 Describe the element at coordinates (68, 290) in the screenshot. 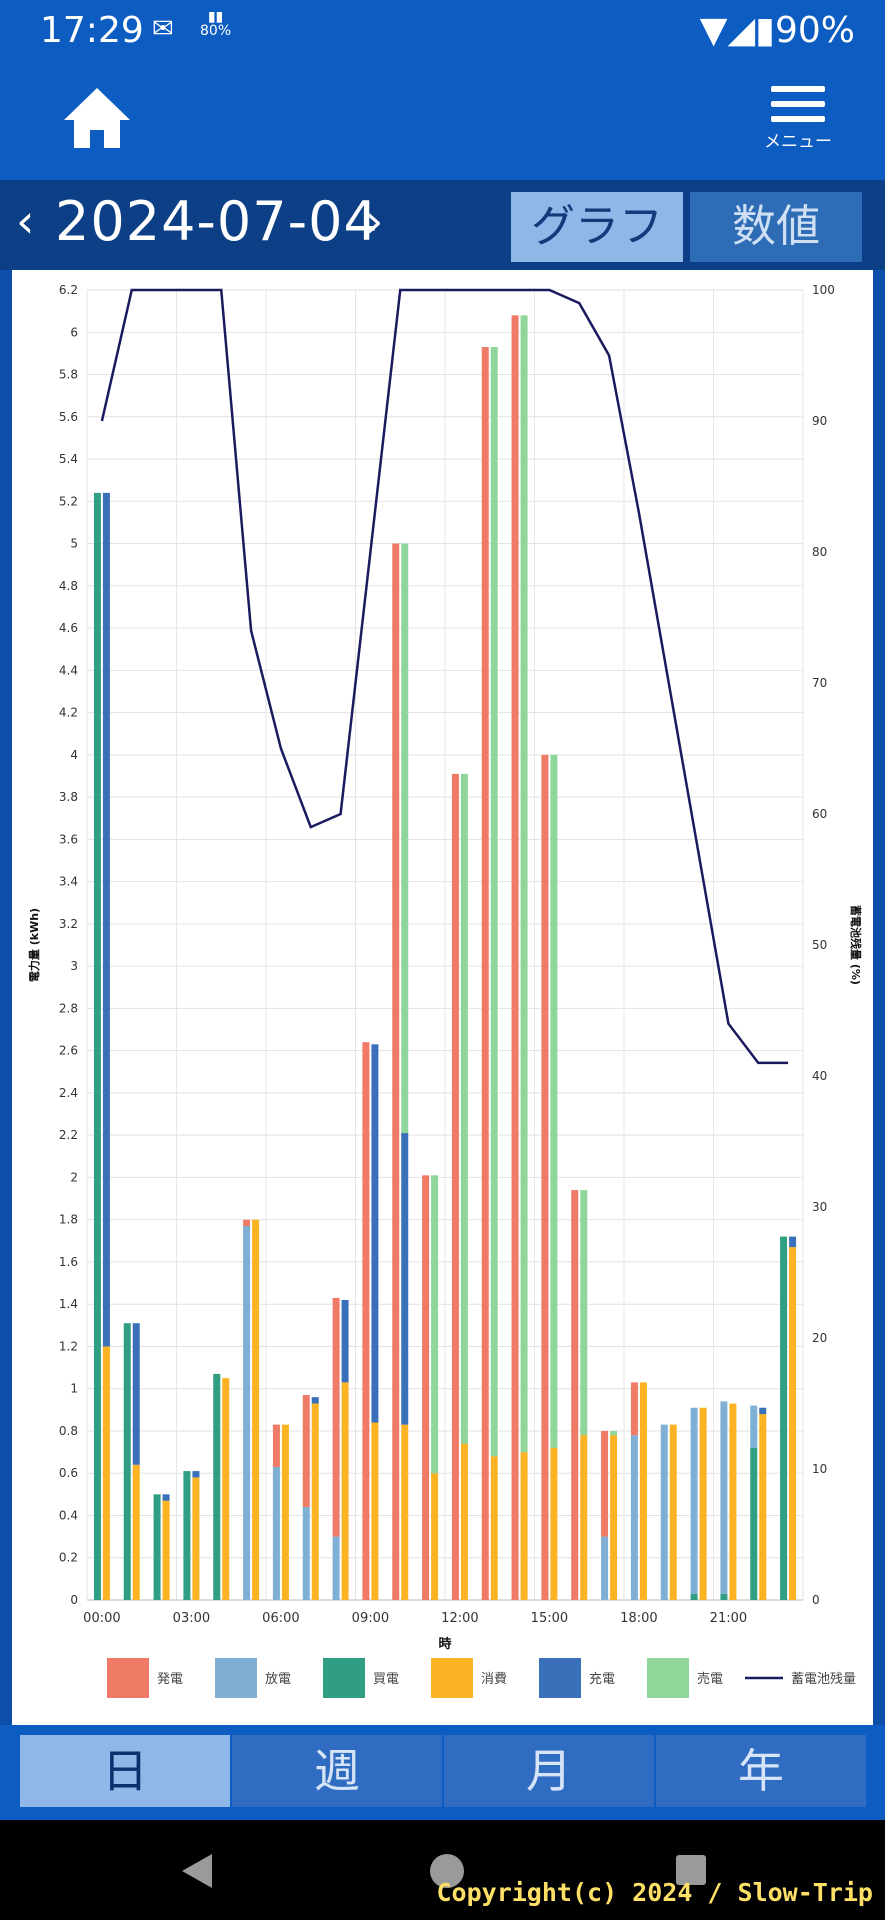

I see `y-tick-label: 6.2` at that location.